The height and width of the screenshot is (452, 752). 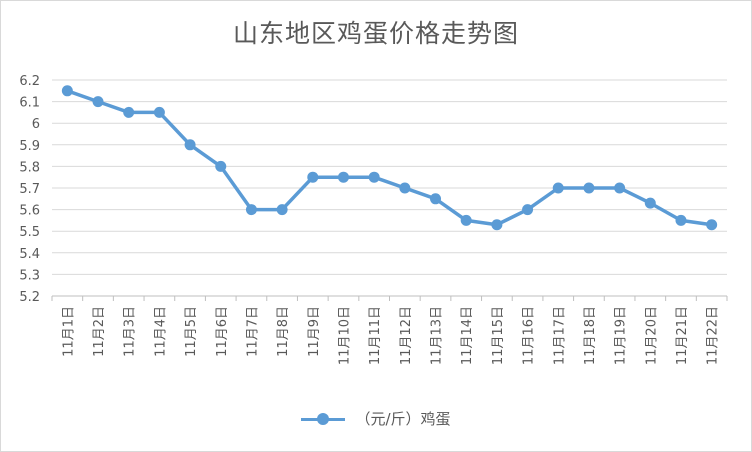 I want to click on x-tick-label: 11月2日, so click(x=99, y=331).